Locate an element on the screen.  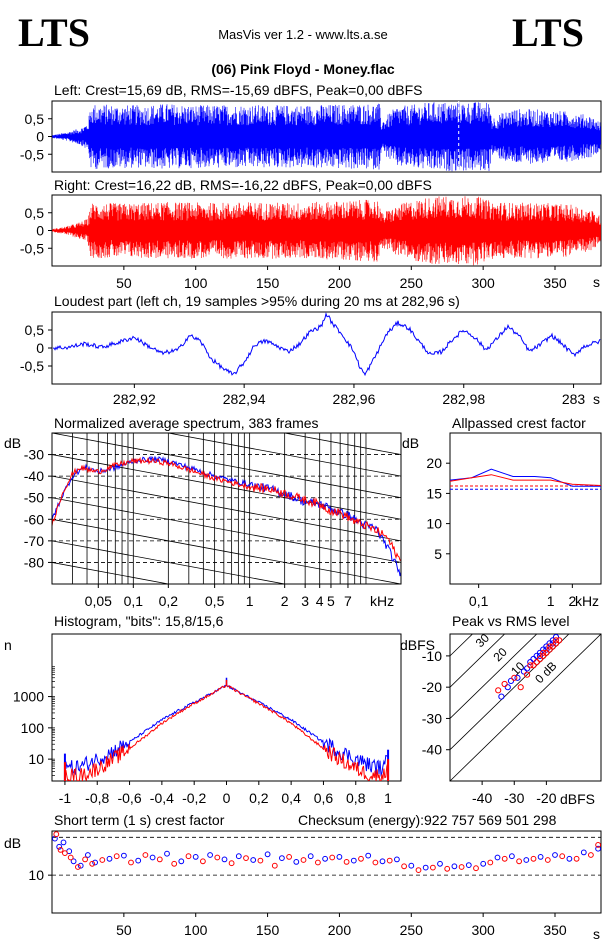
spectrum-xtick-label: 1 is located at coordinates (250, 601).